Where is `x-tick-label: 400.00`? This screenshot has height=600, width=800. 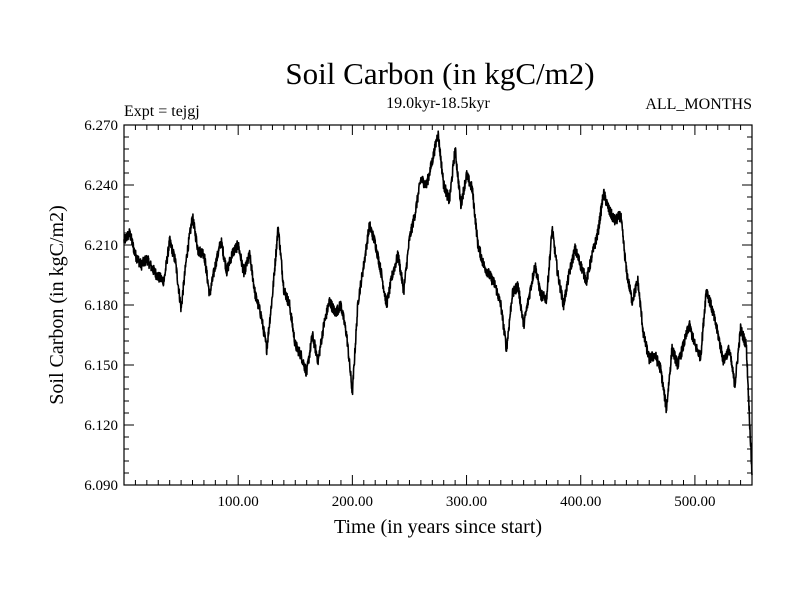 x-tick-label: 400.00 is located at coordinates (580, 502).